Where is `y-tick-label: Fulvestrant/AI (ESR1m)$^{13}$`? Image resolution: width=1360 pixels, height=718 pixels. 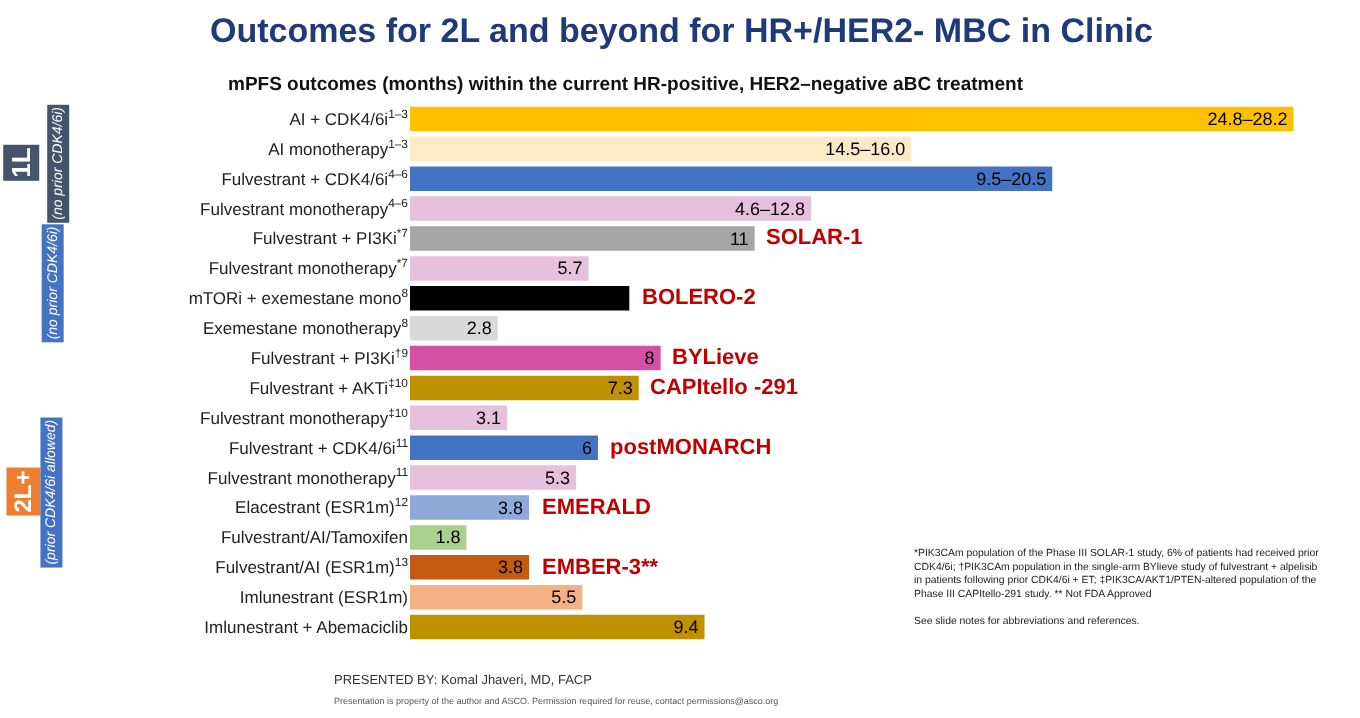
y-tick-label: Fulvestrant/AI (ESR1m)$^{13}$ is located at coordinates (312, 567).